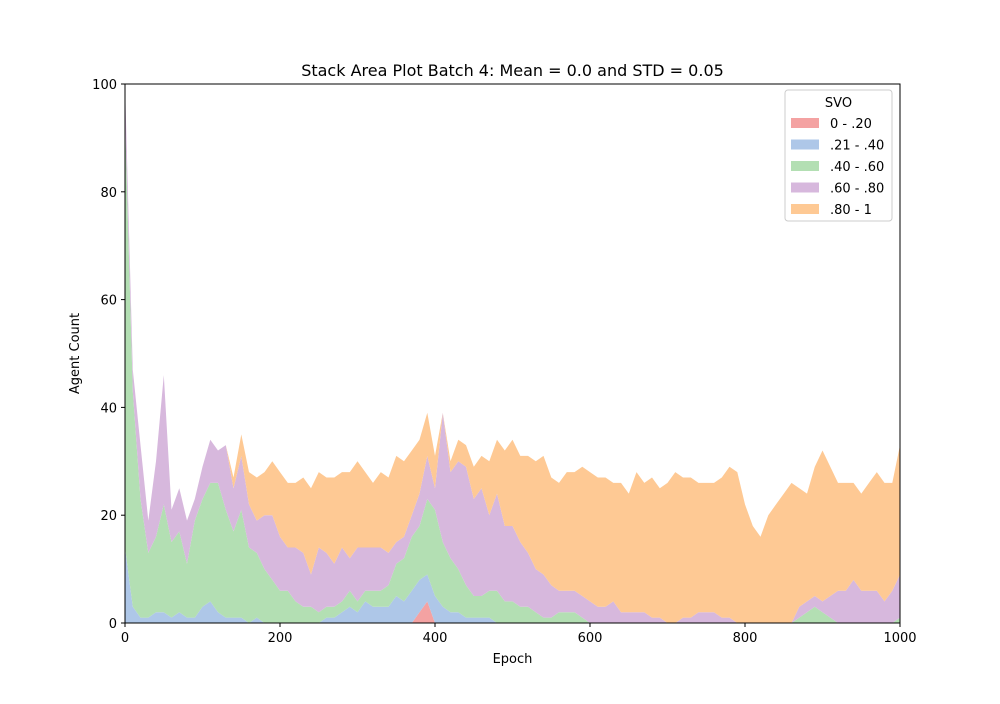  What do you see at coordinates (108, 408) in the screenshot?
I see `y-tick-label: 40` at bounding box center [108, 408].